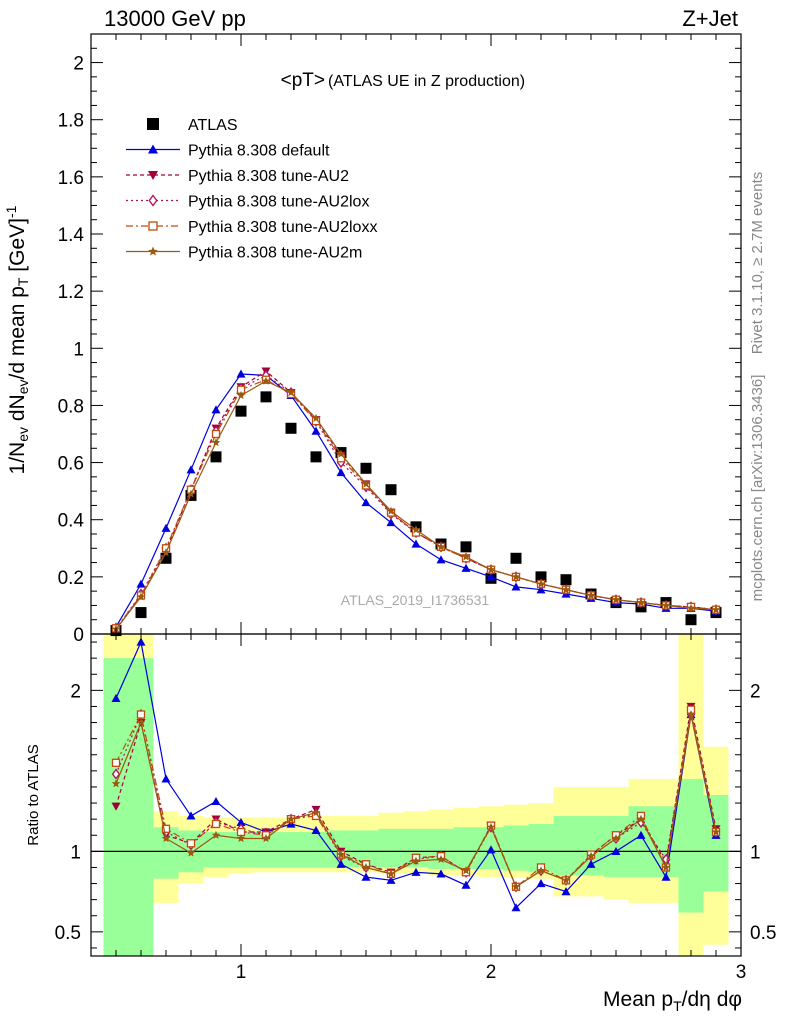 This screenshot has width=786, height=1024. I want to click on main-y-tick-label: 1.4, so click(71, 235).